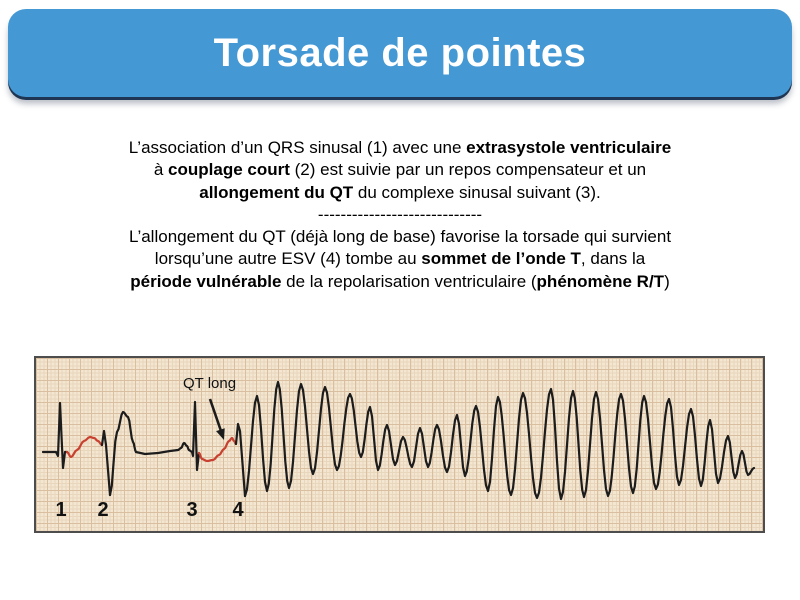 This screenshot has height=600, width=800. I want to click on text-line: -----------------------------, so click(400, 214).